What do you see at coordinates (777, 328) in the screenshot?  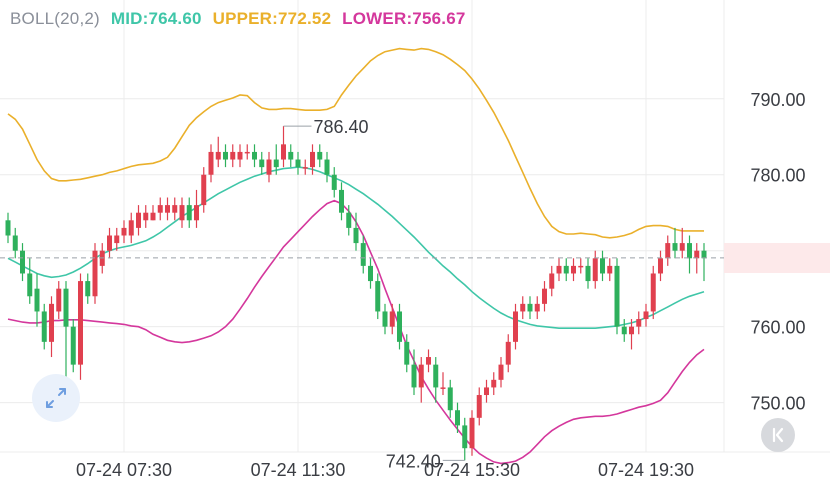 I see `y-tick-label: 760.00` at bounding box center [777, 328].